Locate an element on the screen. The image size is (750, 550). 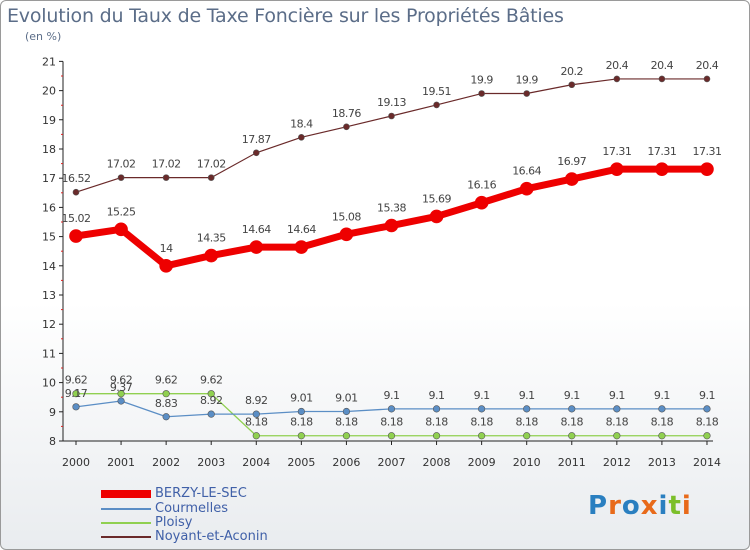
y-tick-label: 12 is located at coordinates (49, 324).